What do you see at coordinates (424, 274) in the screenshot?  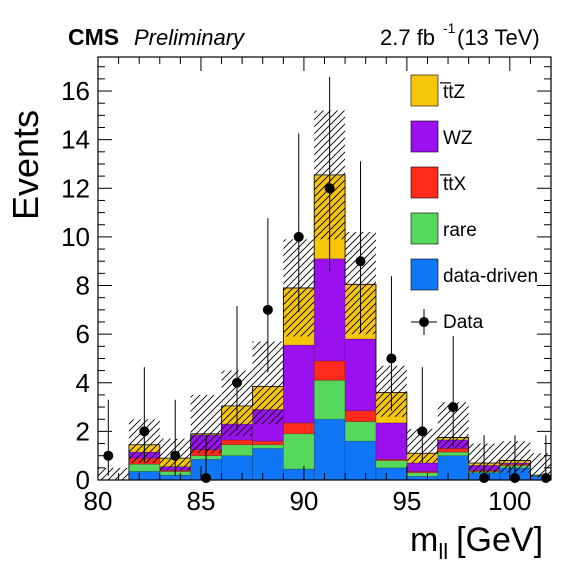 I see `legend-swatch-data-driven` at bounding box center [424, 274].